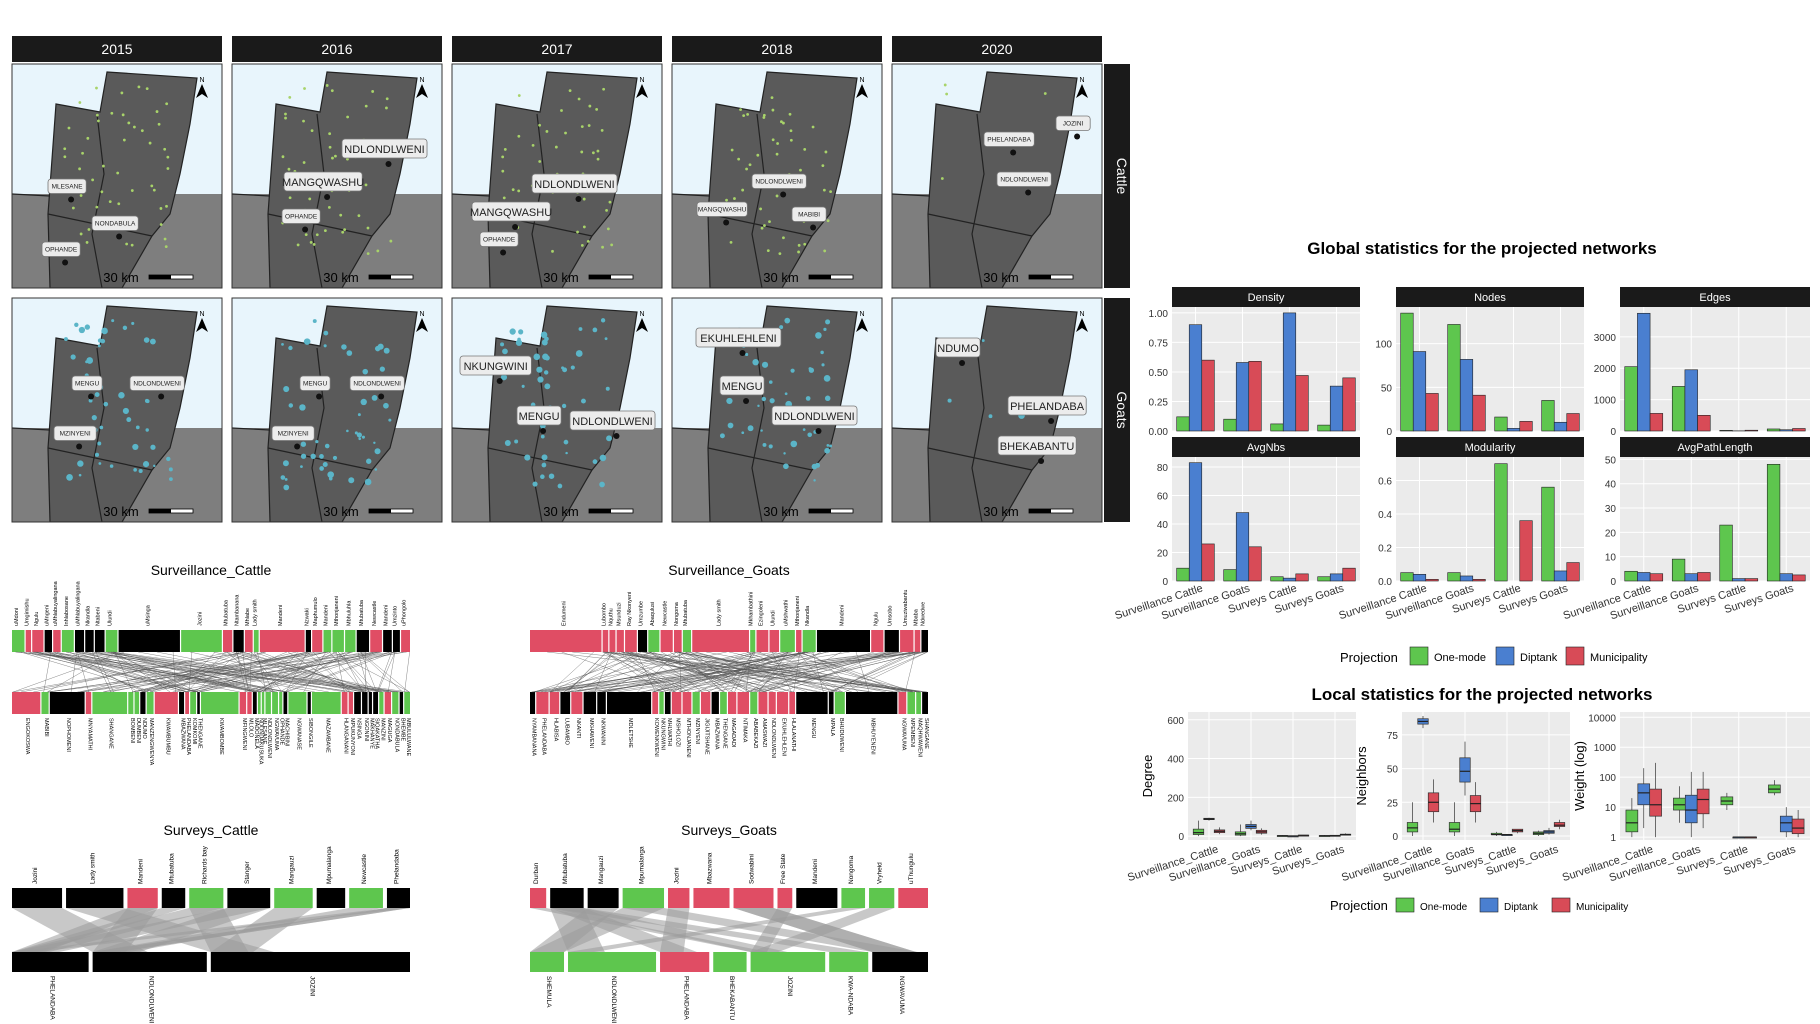 The image size is (1820, 1024). I want to click on bottom-node-label: MBHUYENENI, so click(873, 736).